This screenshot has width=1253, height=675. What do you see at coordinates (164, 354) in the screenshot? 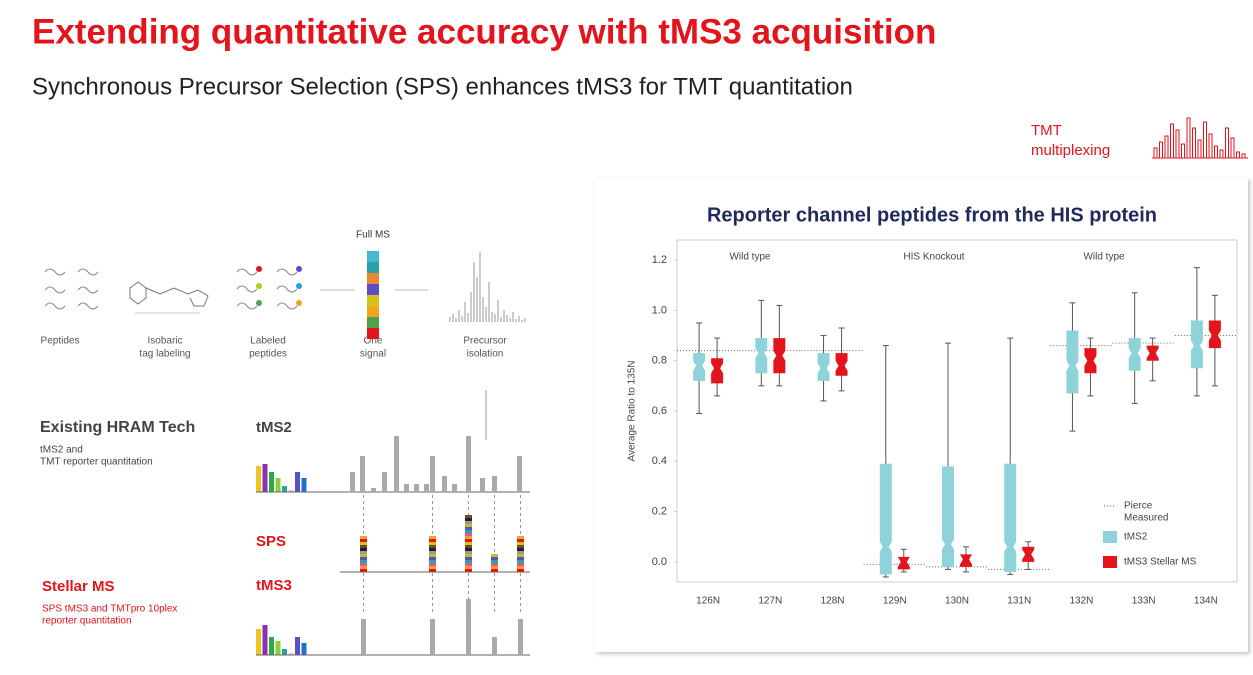
I see `step-label: tag labeling` at bounding box center [164, 354].